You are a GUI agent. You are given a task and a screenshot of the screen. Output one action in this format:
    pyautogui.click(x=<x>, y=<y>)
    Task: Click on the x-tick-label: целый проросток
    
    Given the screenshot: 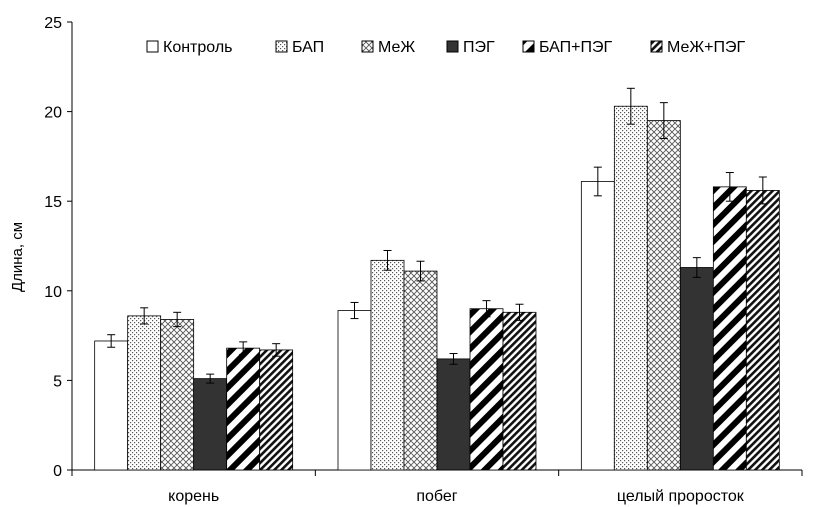 What is the action you would take?
    pyautogui.click(x=681, y=496)
    